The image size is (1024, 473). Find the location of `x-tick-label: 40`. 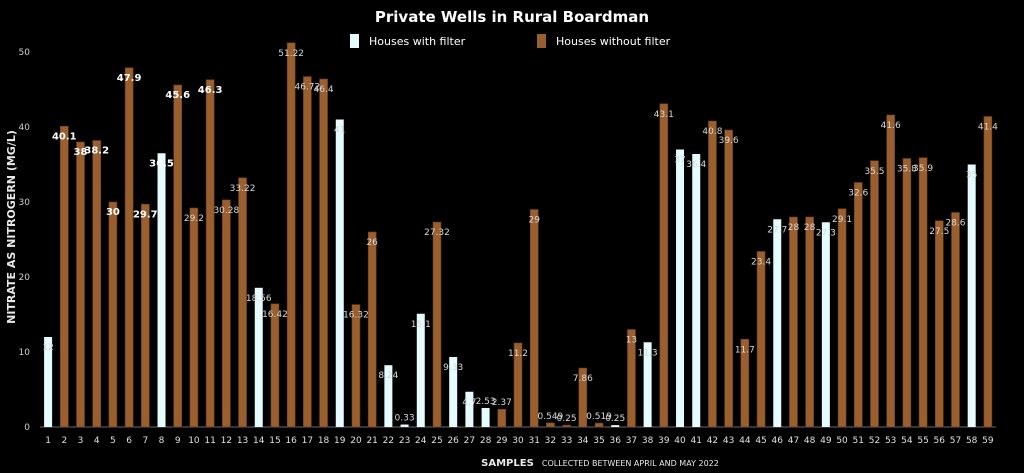

x-tick-label: 40 is located at coordinates (680, 441).